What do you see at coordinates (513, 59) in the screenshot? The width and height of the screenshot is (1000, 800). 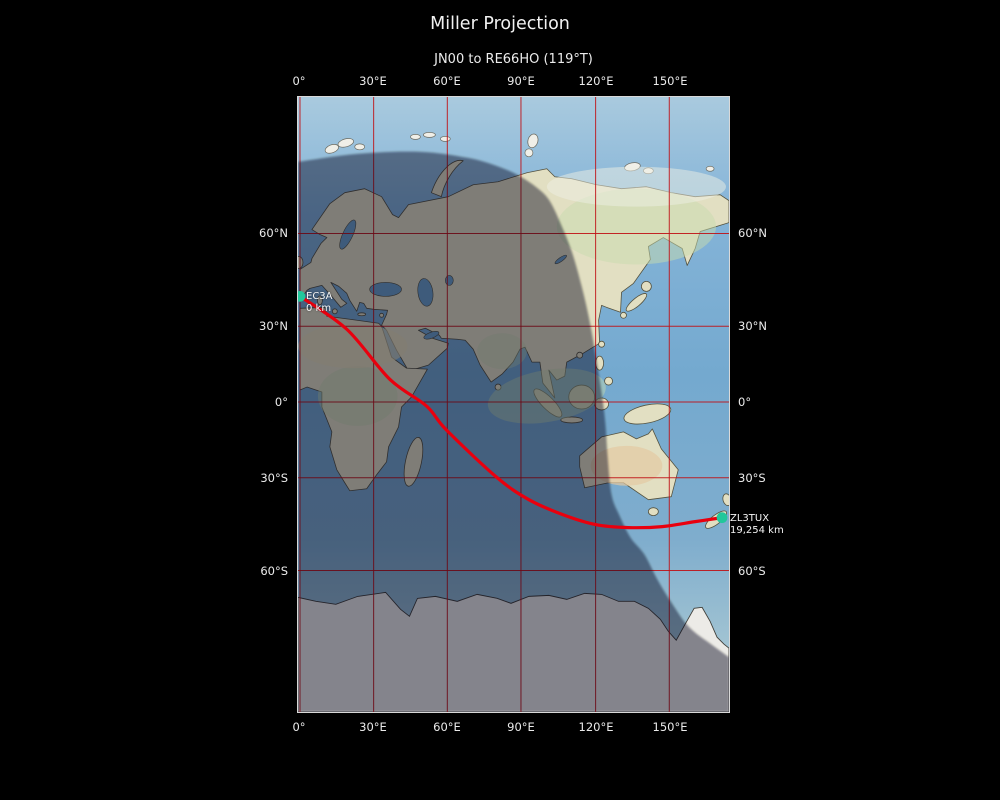 I see `figure-subtitle: JN00 to RE66HO (119°T)` at bounding box center [513, 59].